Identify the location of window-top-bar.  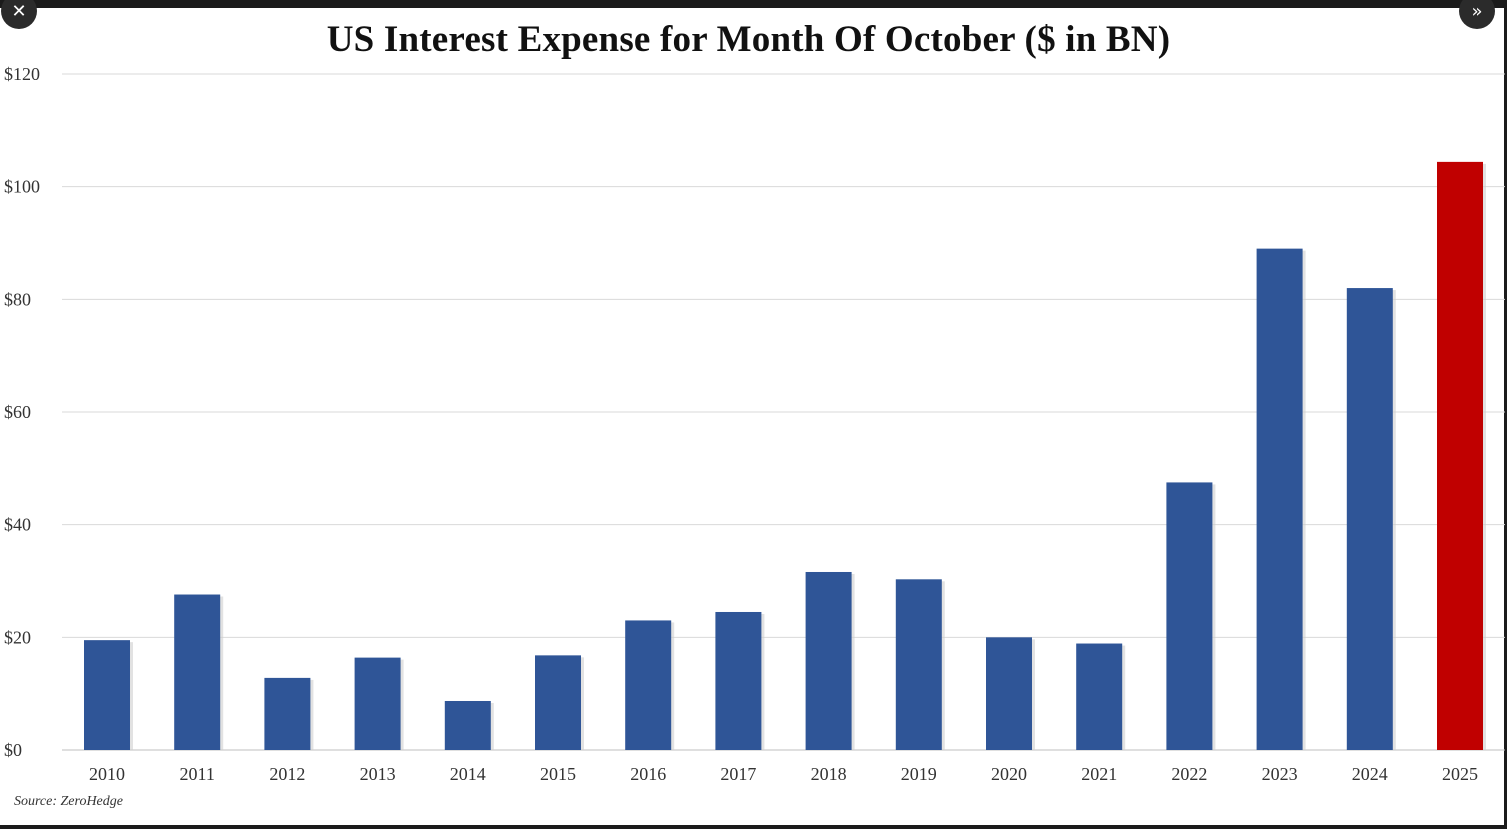
(753, 4).